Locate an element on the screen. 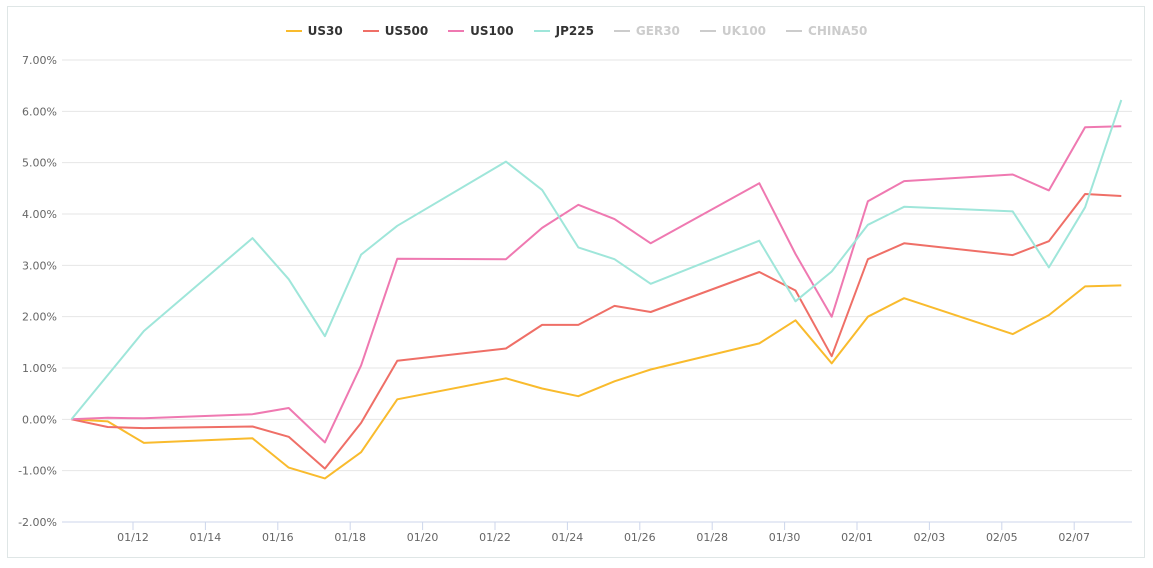 This screenshot has width=1153, height=568. x-tick-label: 01/20 is located at coordinates (423, 537).